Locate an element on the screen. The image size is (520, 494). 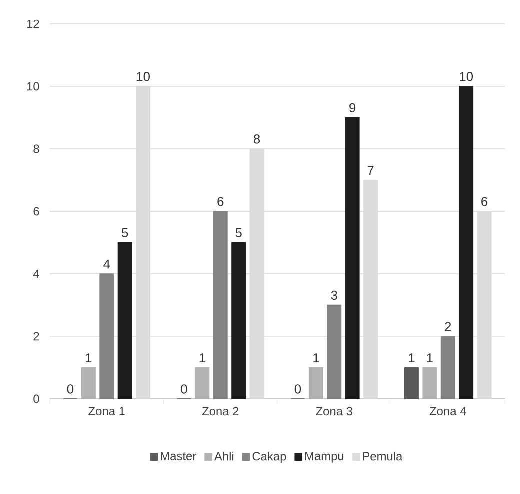
y-tick-label: 6 is located at coordinates (37, 211).